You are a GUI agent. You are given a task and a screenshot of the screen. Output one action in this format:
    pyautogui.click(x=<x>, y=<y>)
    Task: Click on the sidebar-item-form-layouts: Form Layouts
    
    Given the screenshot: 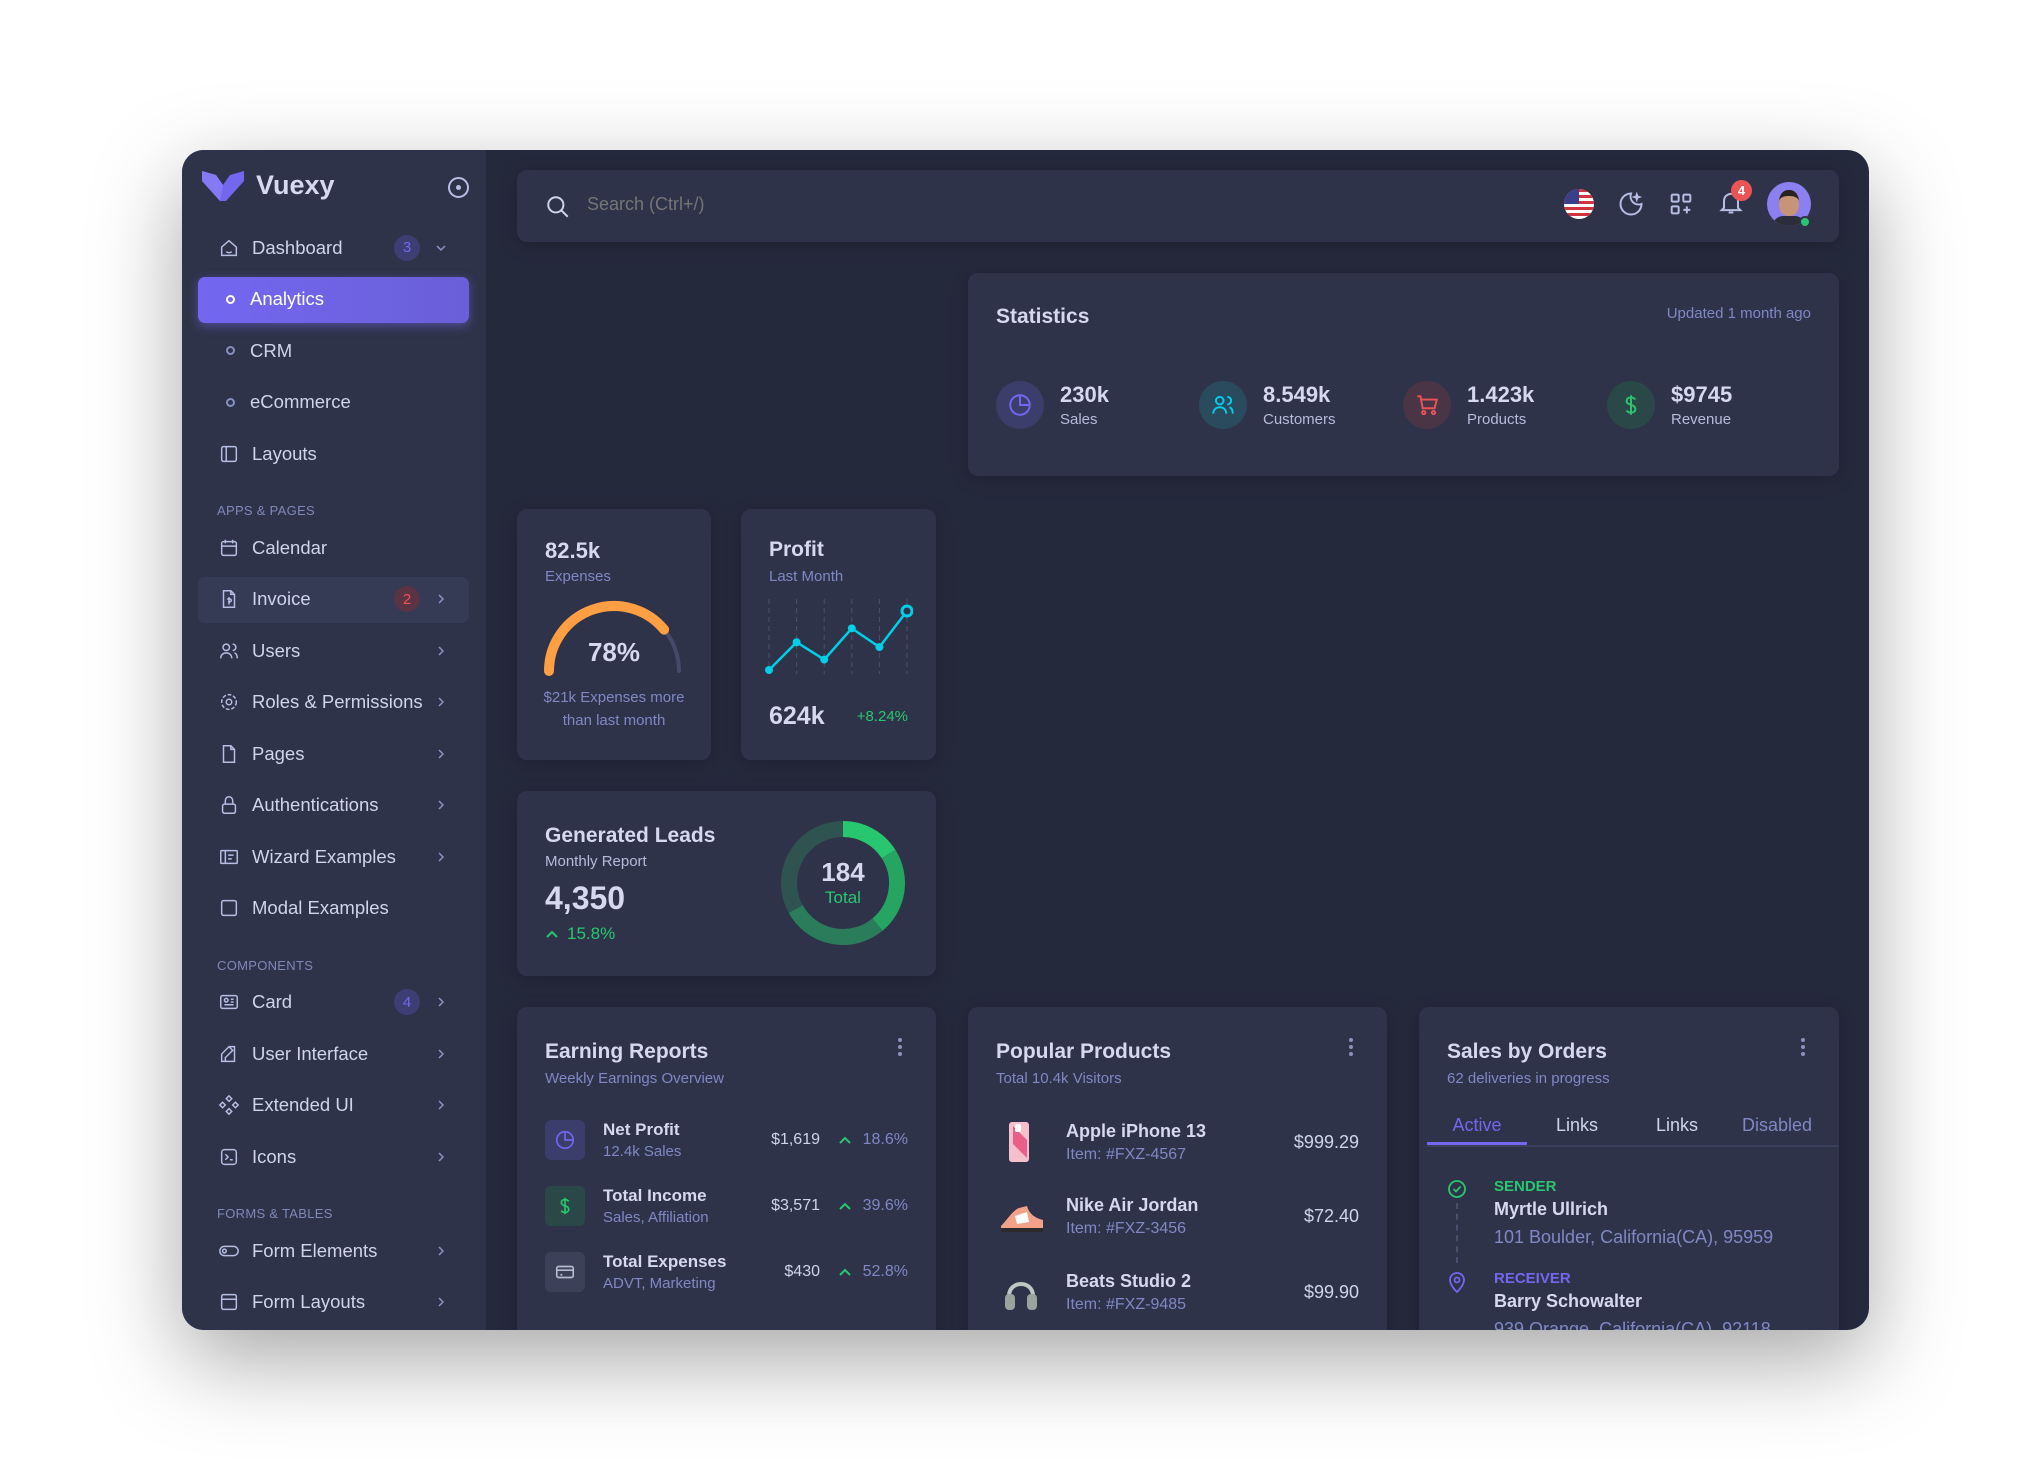 What is the action you would take?
    pyautogui.click(x=334, y=1303)
    